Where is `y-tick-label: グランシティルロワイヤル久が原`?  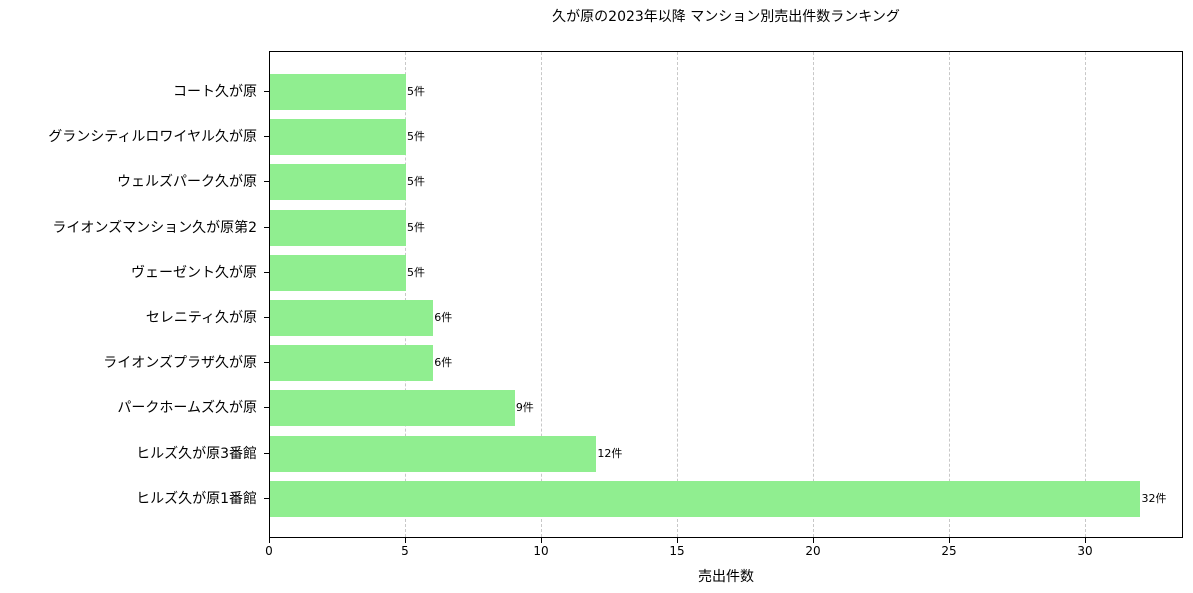 y-tick-label: グランシティルロワイヤル久が原 is located at coordinates (152, 137).